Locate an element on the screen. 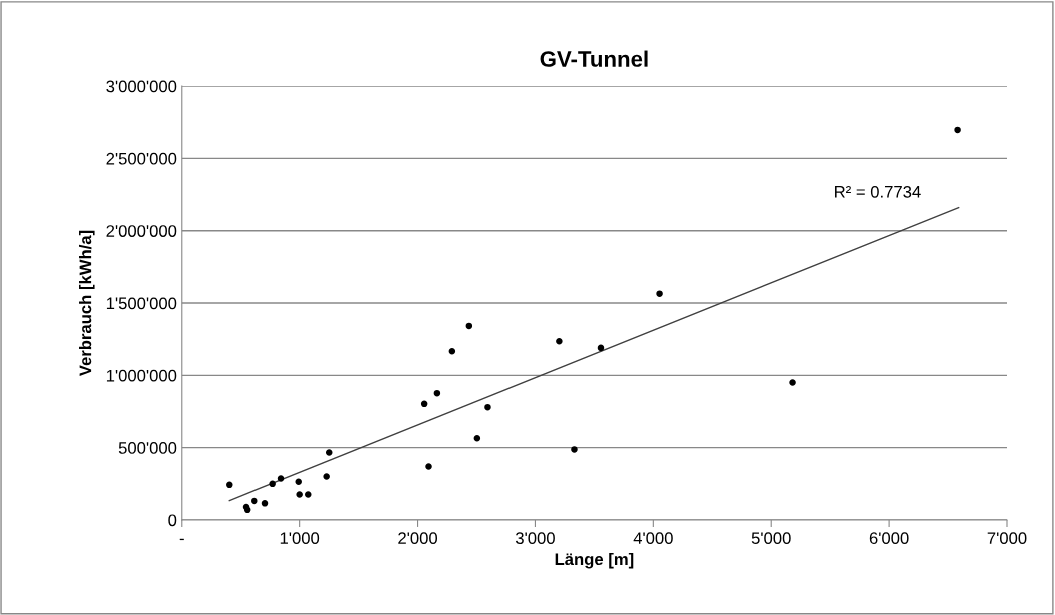  x-tick-label: 2'000 is located at coordinates (418, 538).